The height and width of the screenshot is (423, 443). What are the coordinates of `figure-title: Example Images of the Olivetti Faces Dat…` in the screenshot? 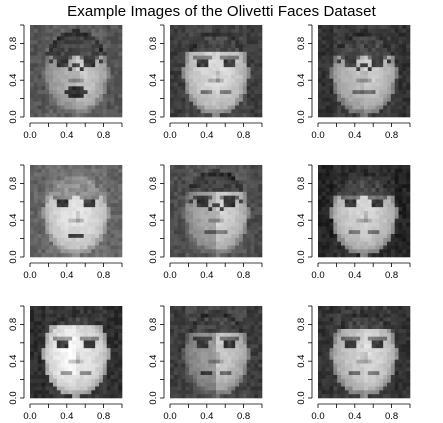 It's located at (221, 11).